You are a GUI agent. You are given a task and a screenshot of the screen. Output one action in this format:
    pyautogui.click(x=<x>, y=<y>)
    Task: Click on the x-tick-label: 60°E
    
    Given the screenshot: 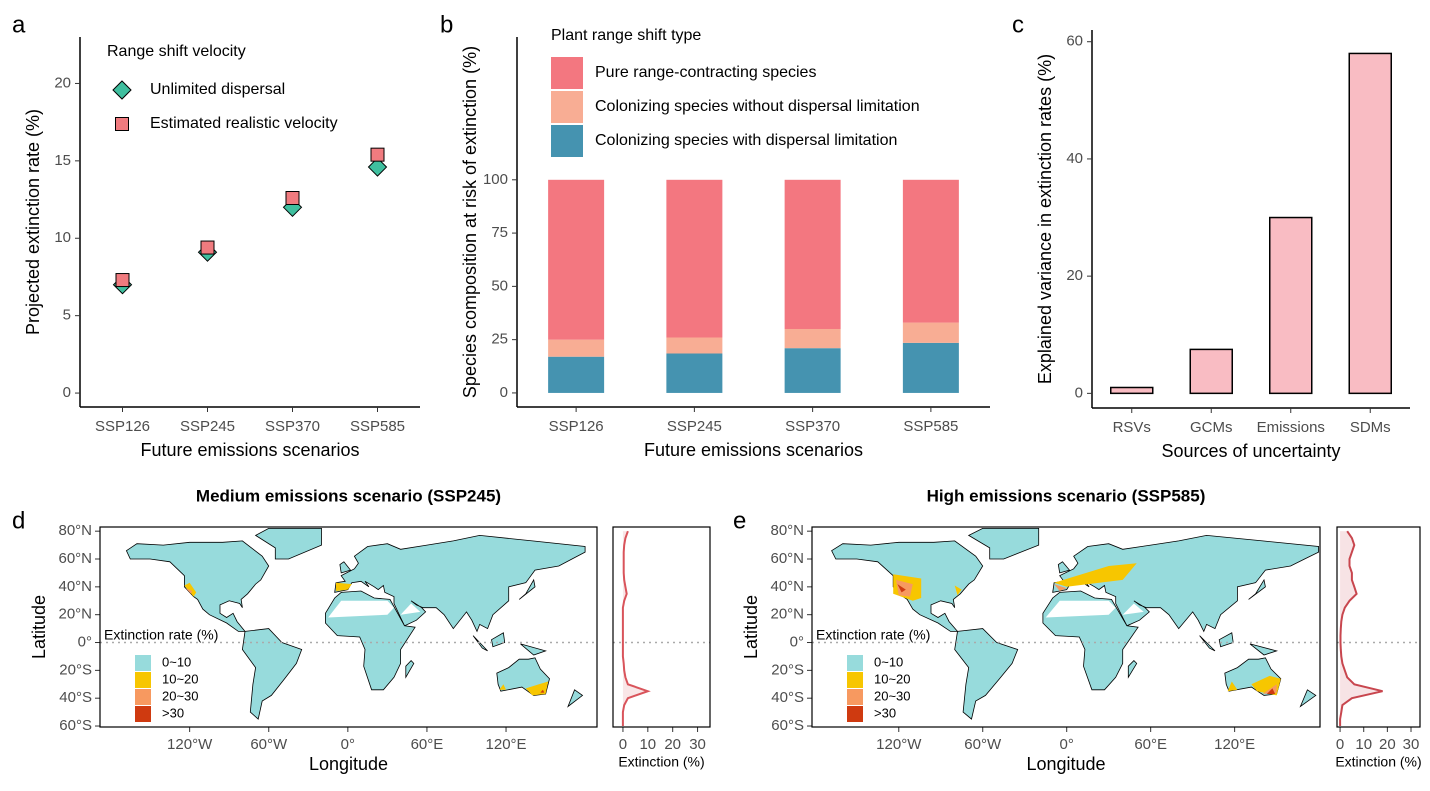 What is the action you would take?
    pyautogui.click(x=1150, y=744)
    